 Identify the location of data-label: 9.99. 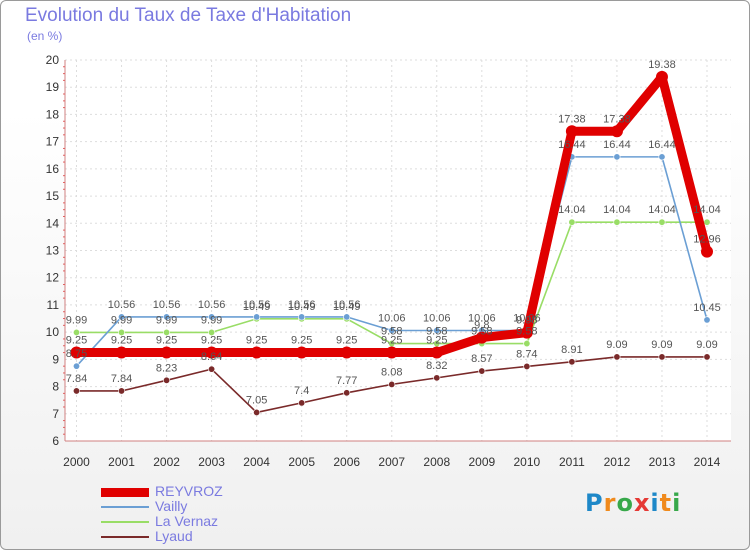
(76, 320).